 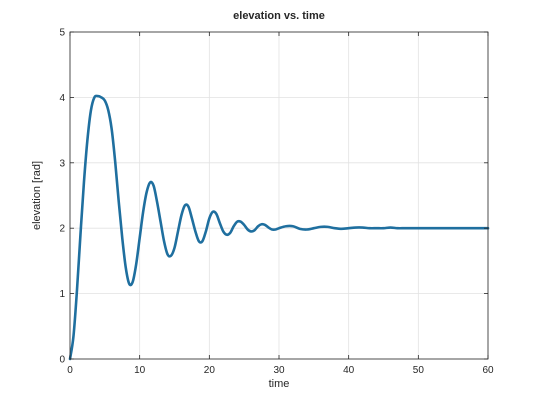 What do you see at coordinates (37, 195) in the screenshot?
I see `y-axis-label: elevation [rad]` at bounding box center [37, 195].